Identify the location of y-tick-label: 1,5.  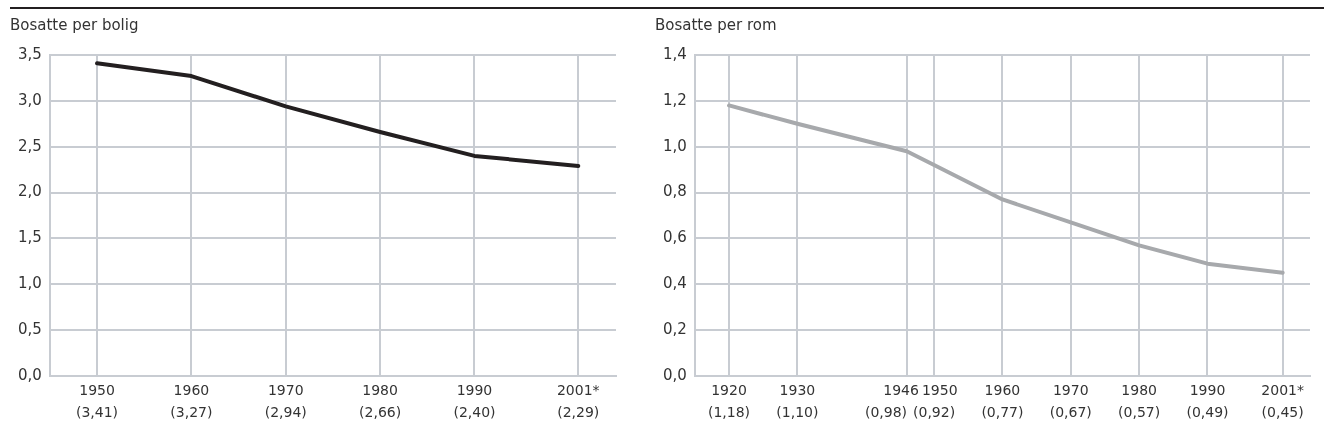
(30, 237).